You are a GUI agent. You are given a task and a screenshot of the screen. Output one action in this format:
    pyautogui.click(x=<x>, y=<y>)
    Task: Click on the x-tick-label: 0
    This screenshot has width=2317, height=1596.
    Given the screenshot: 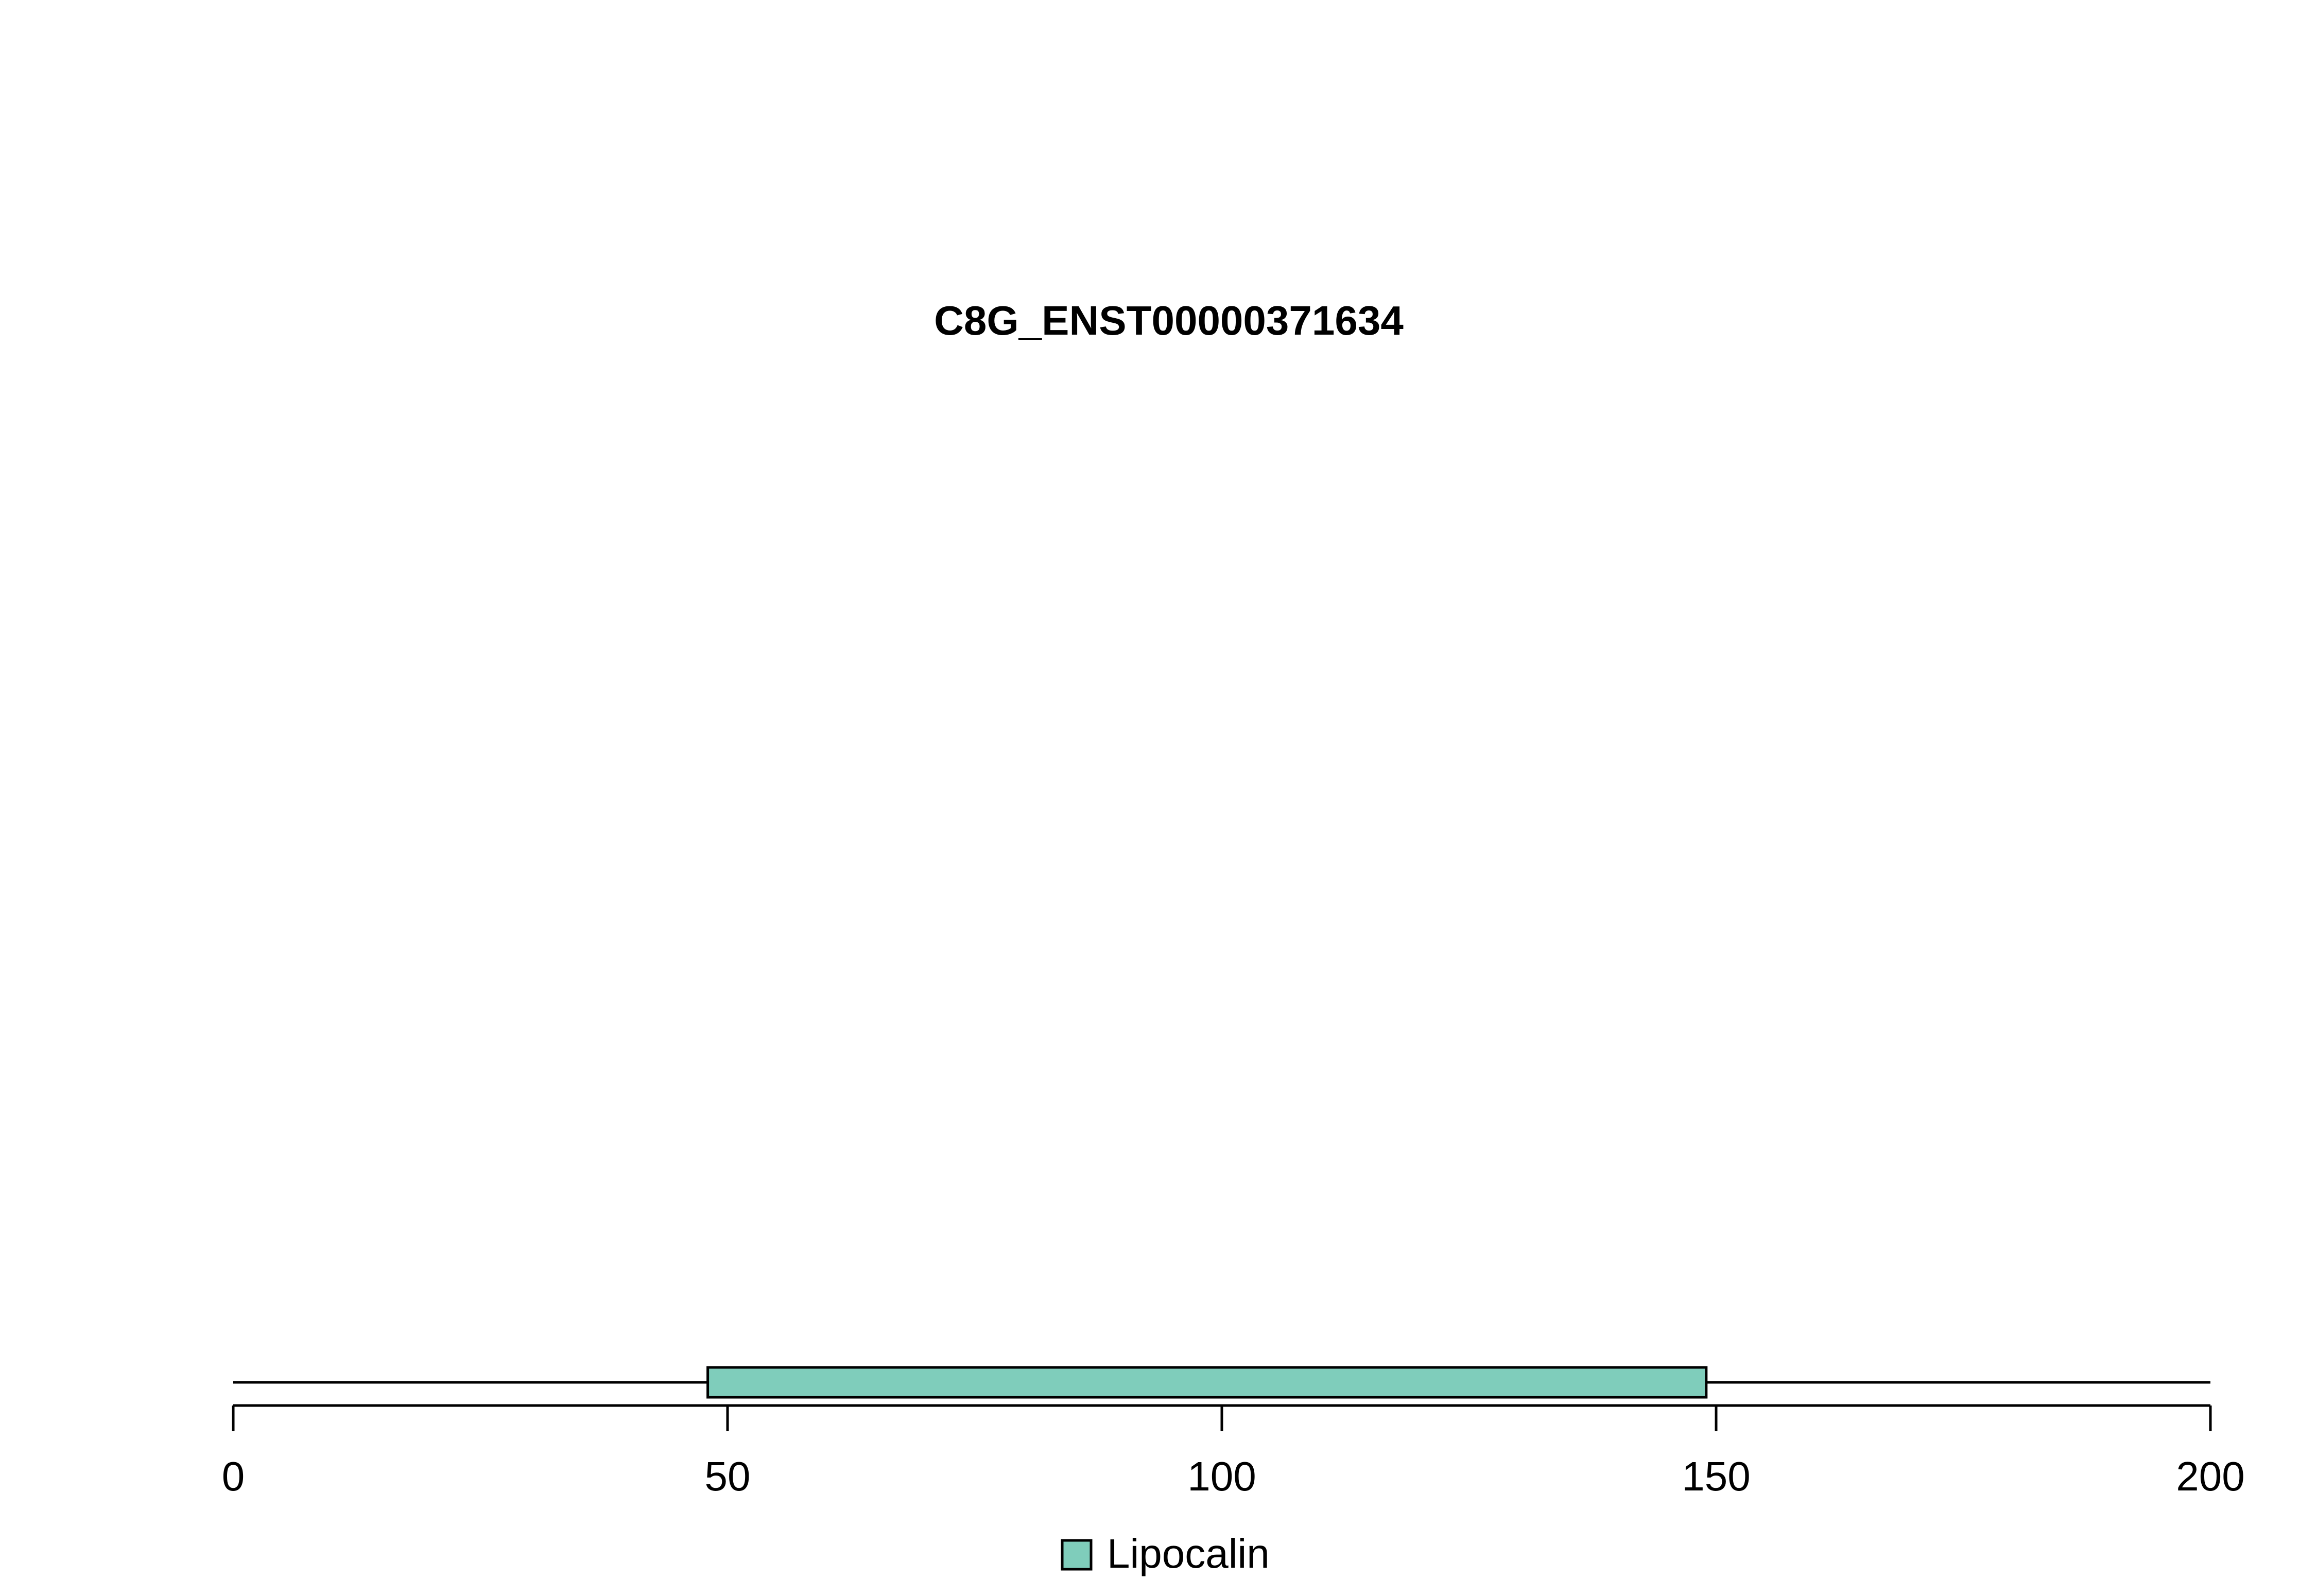 What is the action you would take?
    pyautogui.click(x=233, y=1476)
    